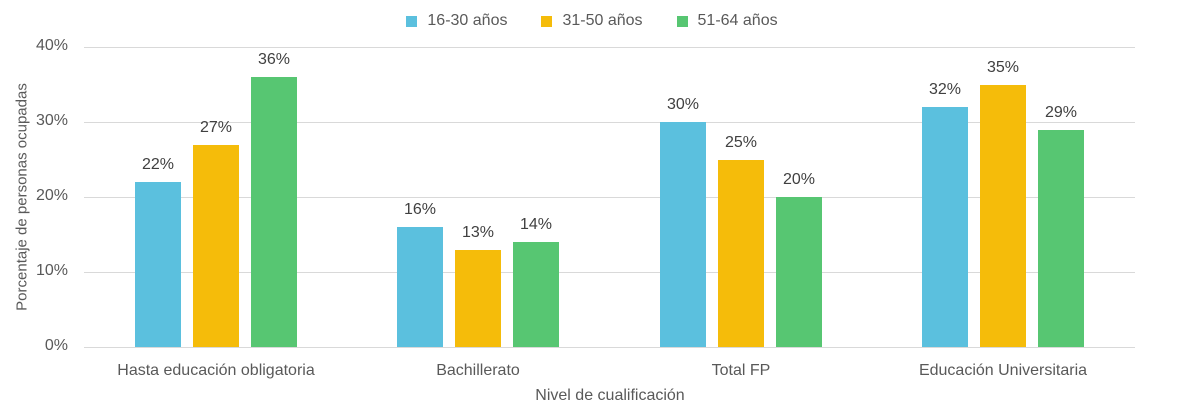  Describe the element at coordinates (420, 209) in the screenshot. I see `data-label: 16%` at that location.